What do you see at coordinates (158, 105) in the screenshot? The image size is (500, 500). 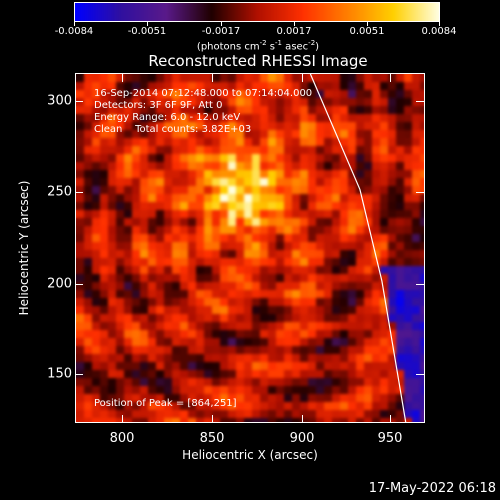 I see `info-detectors: Detectors: 3F 6F 9F, Att 0` at bounding box center [158, 105].